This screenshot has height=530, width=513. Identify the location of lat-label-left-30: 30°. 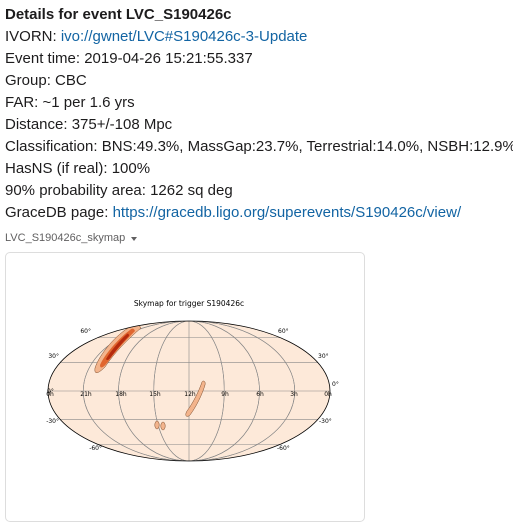
(53, 356).